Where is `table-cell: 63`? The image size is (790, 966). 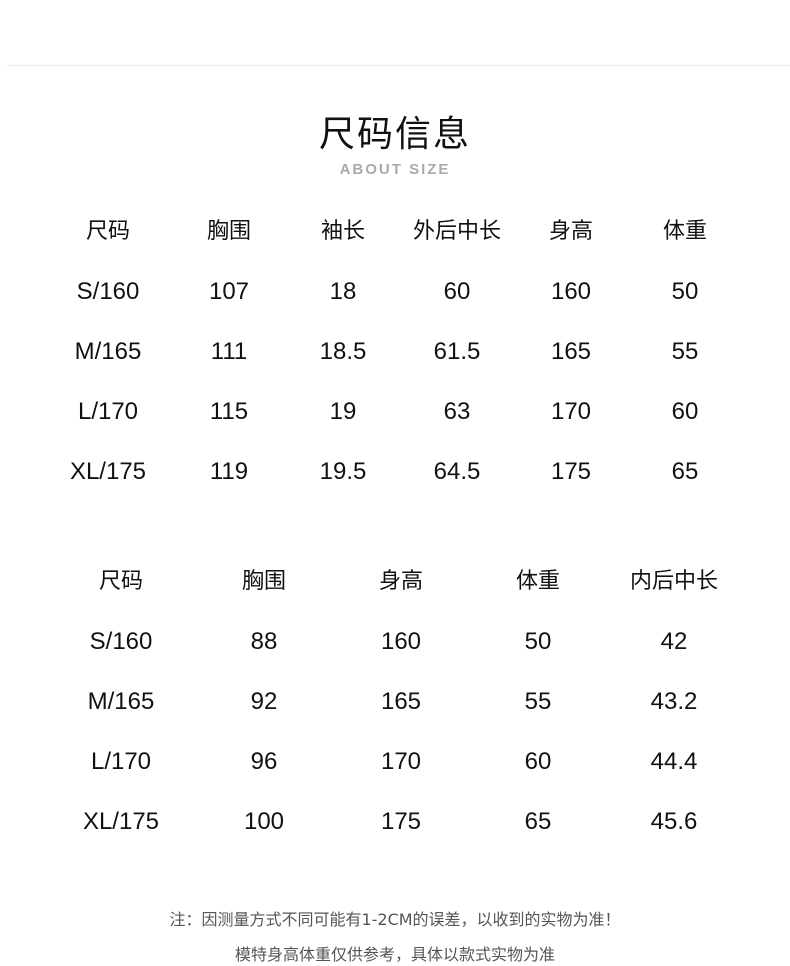 table-cell: 63 is located at coordinates (457, 411).